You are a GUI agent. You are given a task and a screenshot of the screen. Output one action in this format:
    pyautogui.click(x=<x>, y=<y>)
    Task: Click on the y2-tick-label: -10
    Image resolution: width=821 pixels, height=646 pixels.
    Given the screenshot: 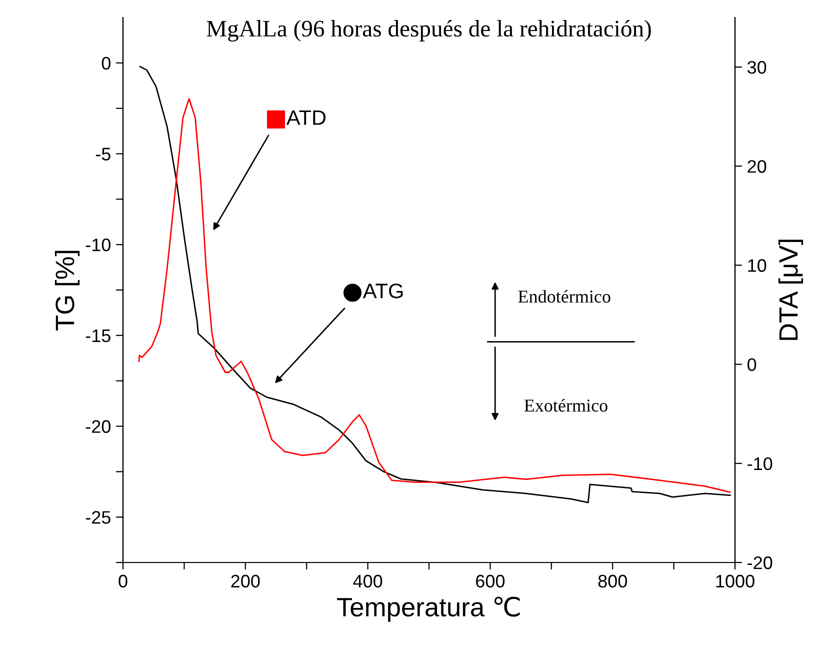 What is the action you would take?
    pyautogui.click(x=760, y=463)
    